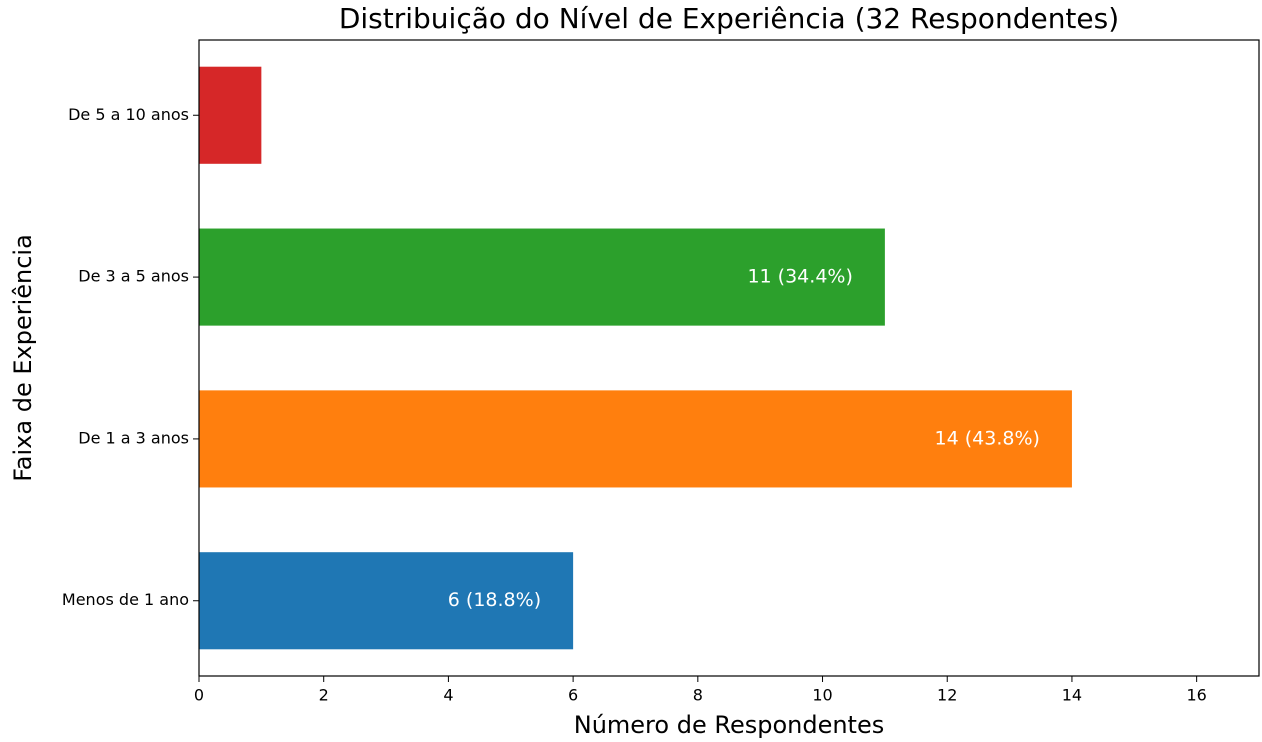  What do you see at coordinates (324, 695) in the screenshot?
I see `x-tick-label: 2` at bounding box center [324, 695].